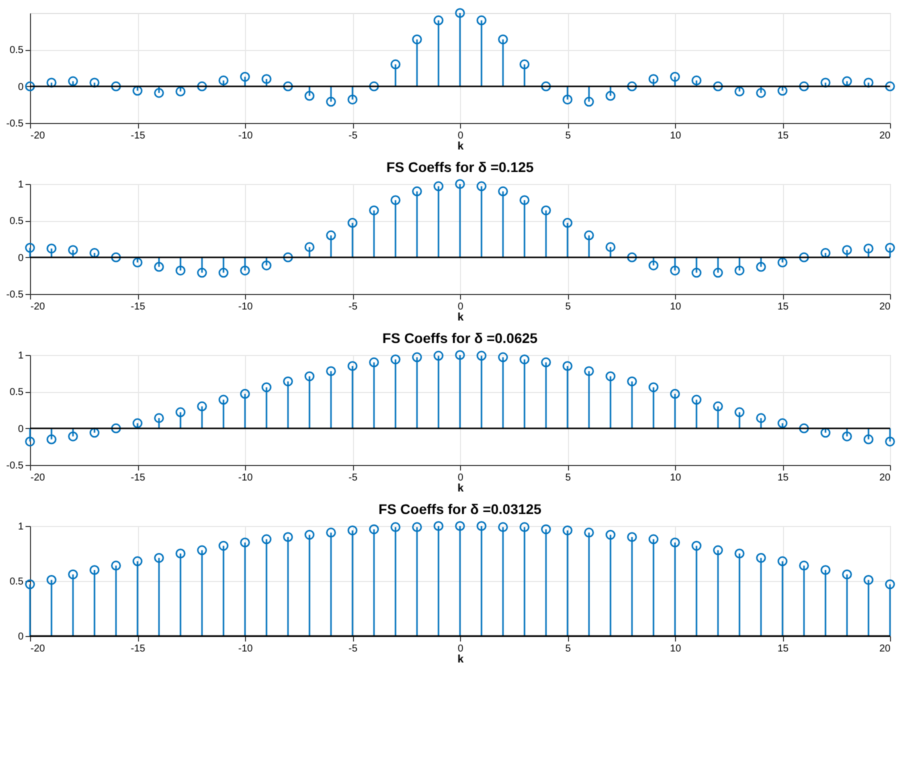  What do you see at coordinates (460, 166) in the screenshot?
I see `chart-title: FS Coeffs for δ =0.125` at bounding box center [460, 166].